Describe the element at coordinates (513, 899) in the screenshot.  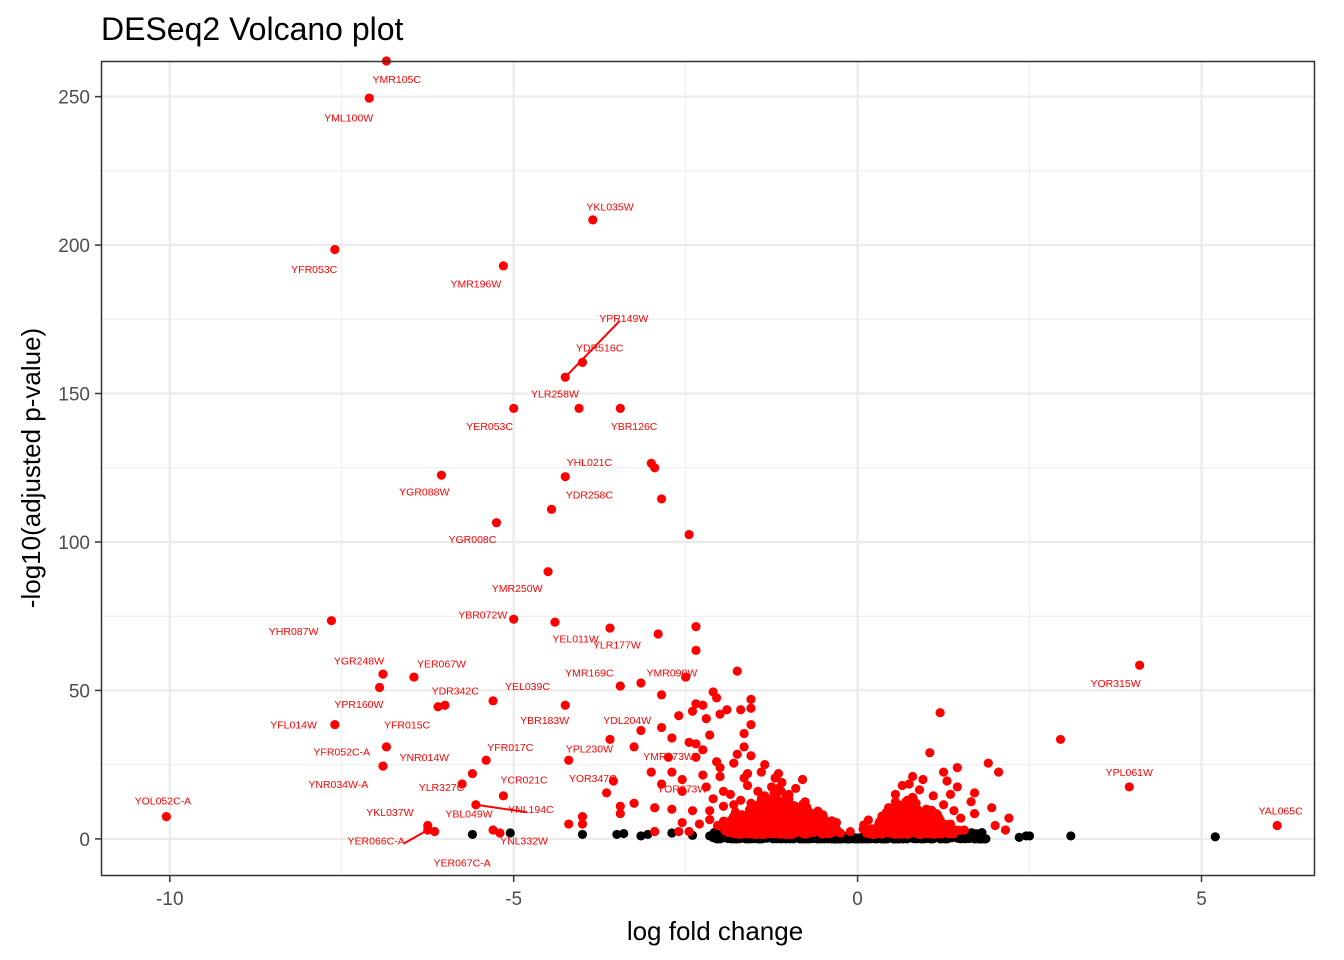
I see `x-tick-label: -5` at that location.